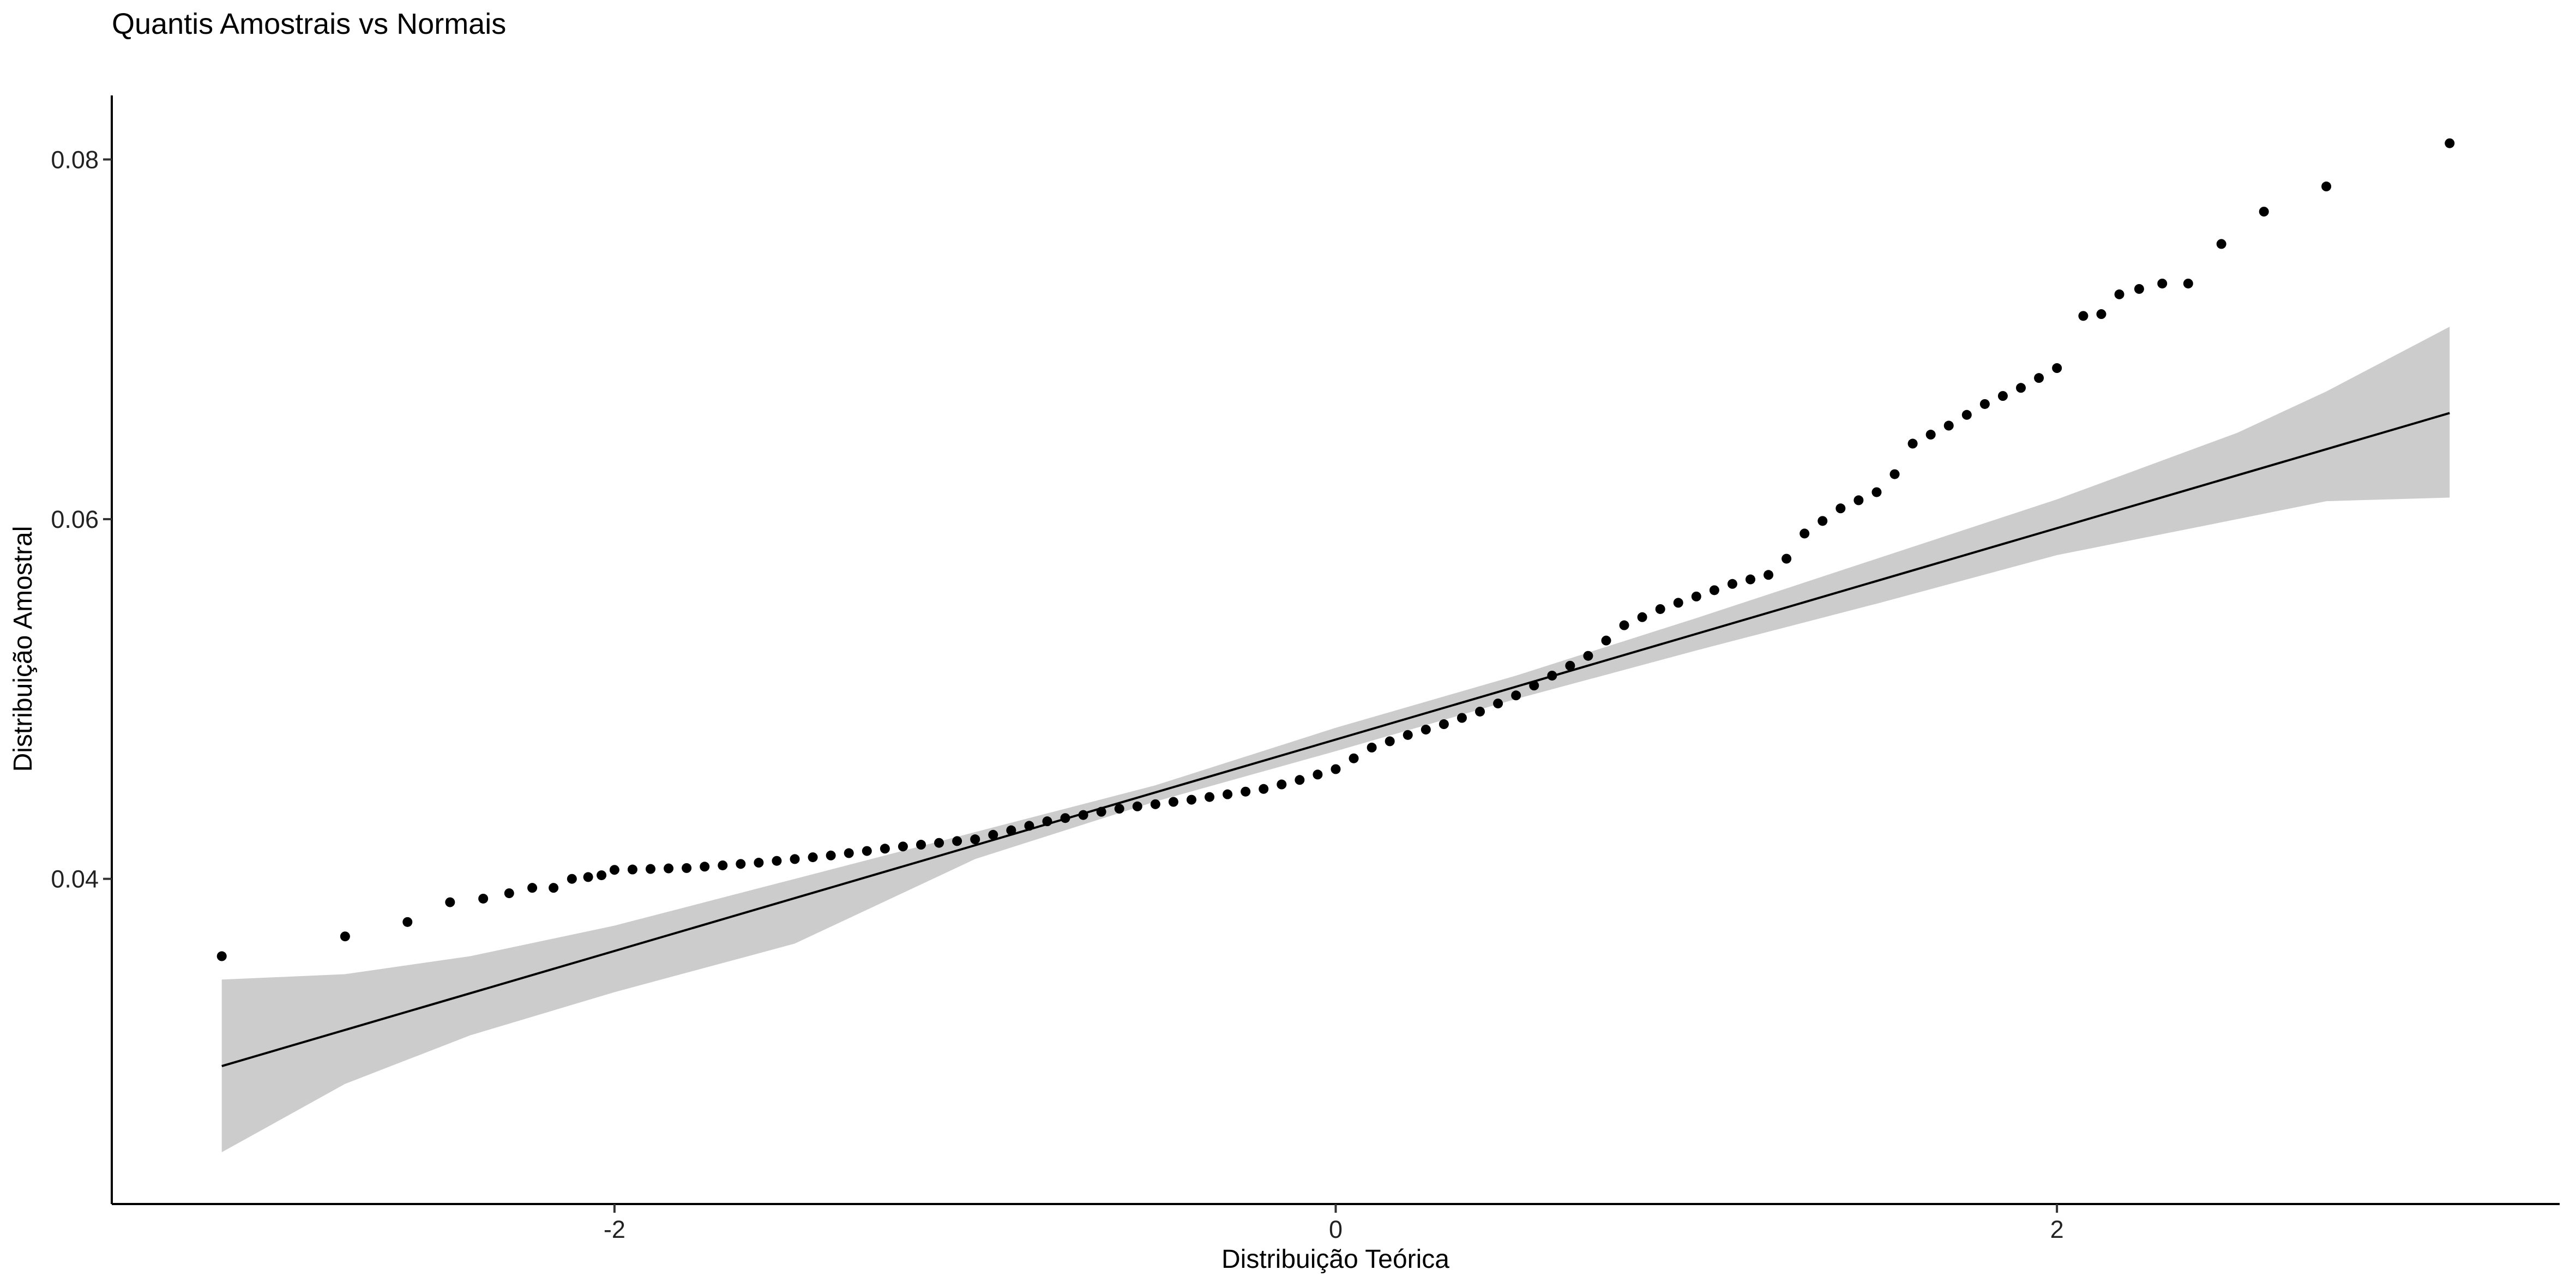  What do you see at coordinates (75, 159) in the screenshot?
I see `y-tick-label: 0.08` at bounding box center [75, 159].